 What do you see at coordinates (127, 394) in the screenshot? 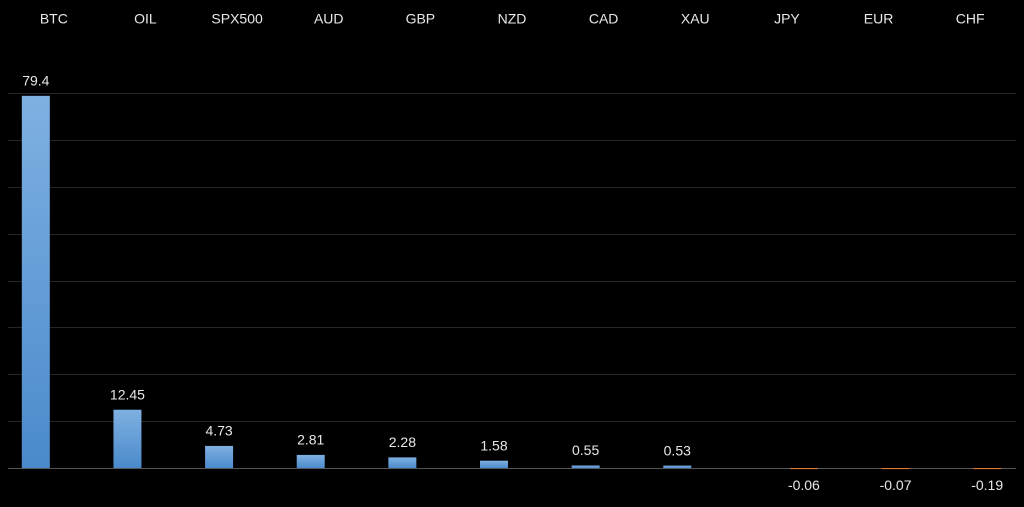
I see `value-label: 12.45` at bounding box center [127, 394].